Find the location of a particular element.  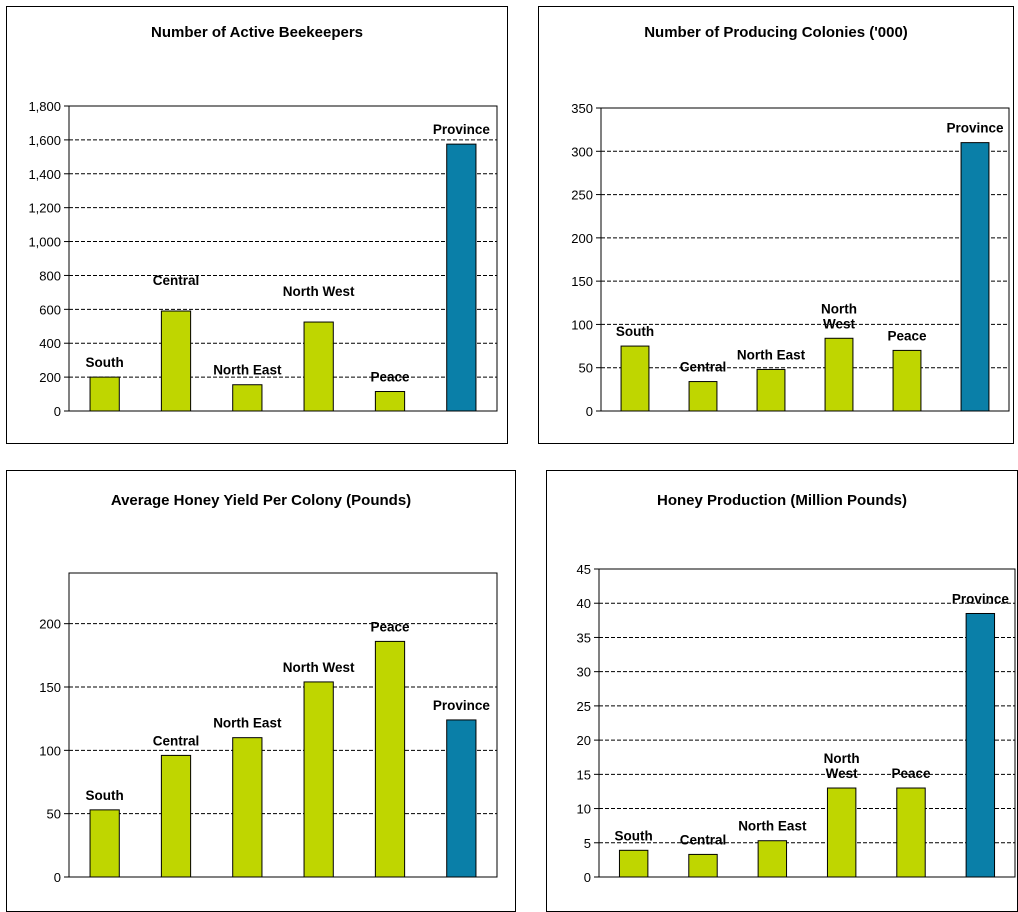

y-tick-label: 400 is located at coordinates (50, 343).